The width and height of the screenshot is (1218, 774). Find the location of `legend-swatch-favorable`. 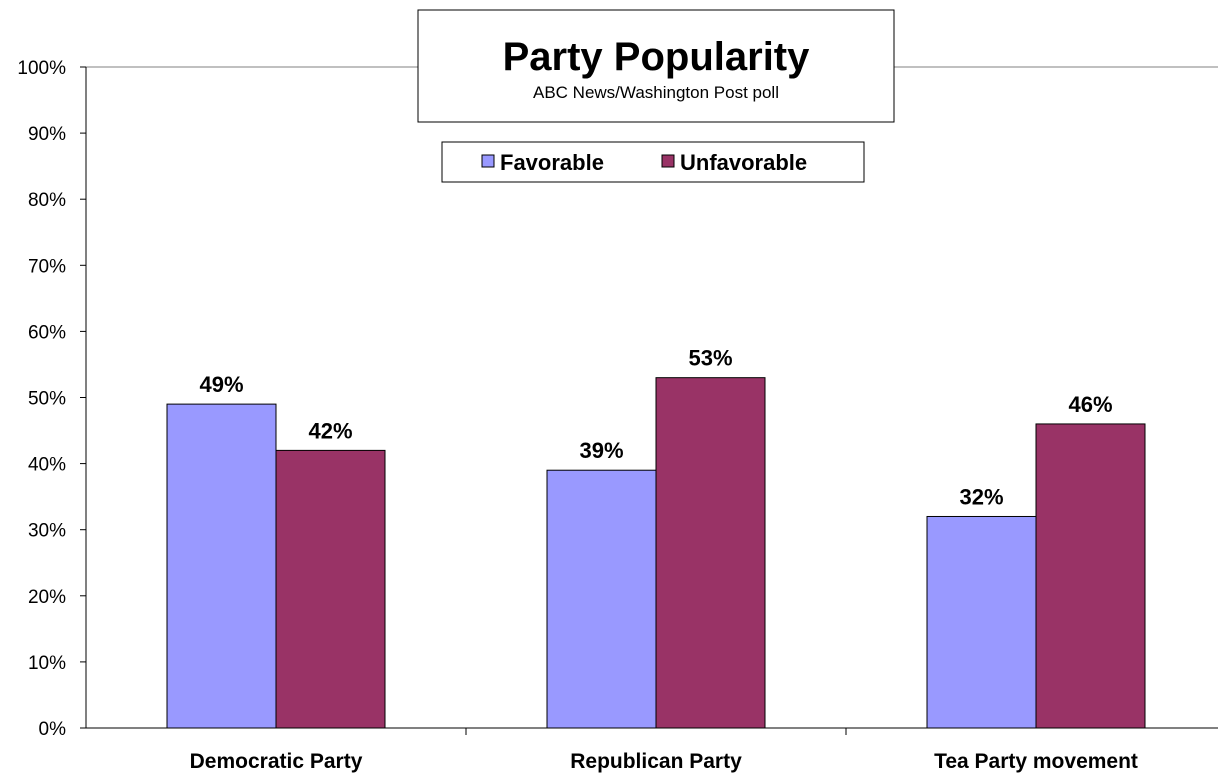

legend-swatch-favorable is located at coordinates (488, 161).